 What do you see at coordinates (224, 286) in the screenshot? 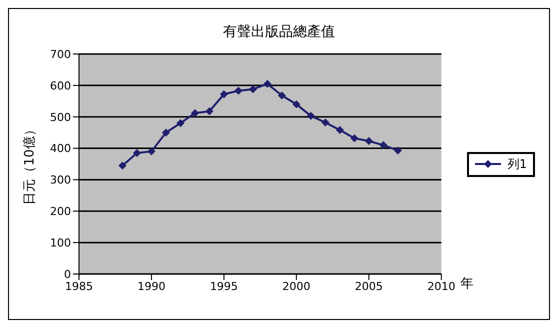
I see `x-tick-label: 1995` at bounding box center [224, 286].